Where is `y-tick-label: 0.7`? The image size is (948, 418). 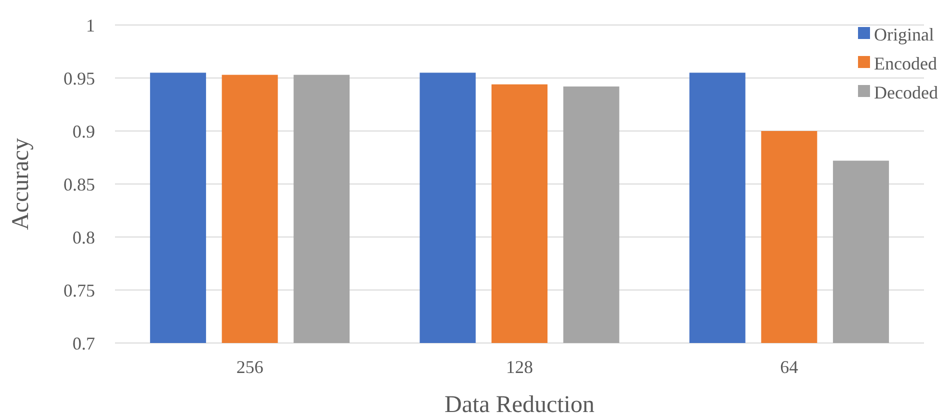
y-tick-label: 0.7 is located at coordinates (83, 343).